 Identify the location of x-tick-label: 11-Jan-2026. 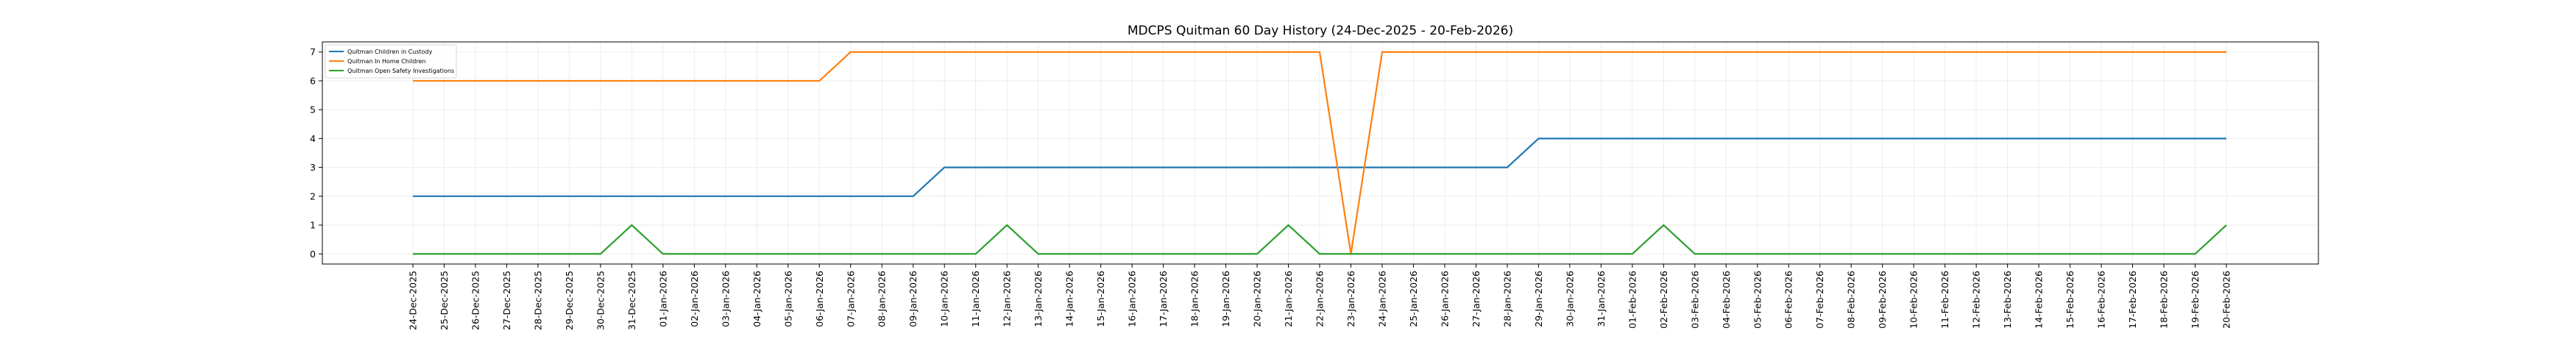
(975, 299).